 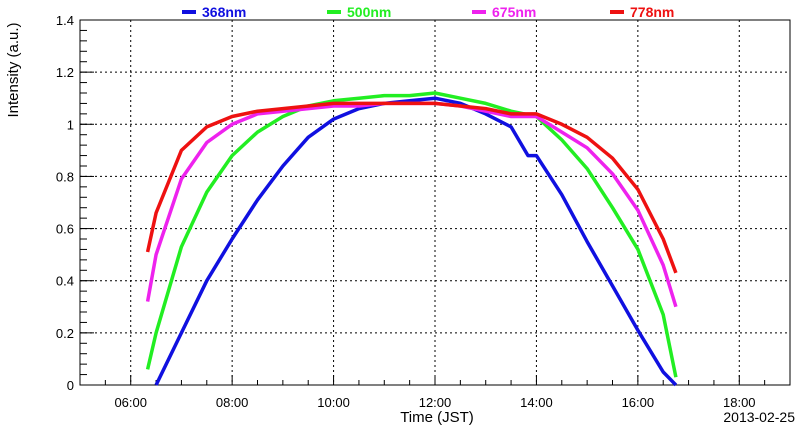 I want to click on x-tick-label: 12:00, so click(x=435, y=402).